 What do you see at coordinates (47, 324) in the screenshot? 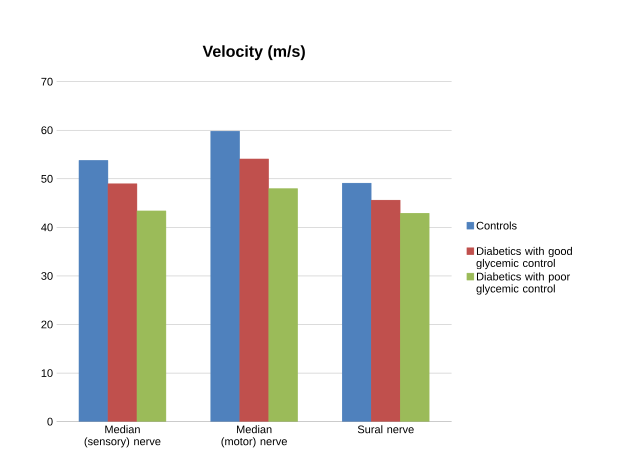
I see `y-tick-label: 20` at bounding box center [47, 324].